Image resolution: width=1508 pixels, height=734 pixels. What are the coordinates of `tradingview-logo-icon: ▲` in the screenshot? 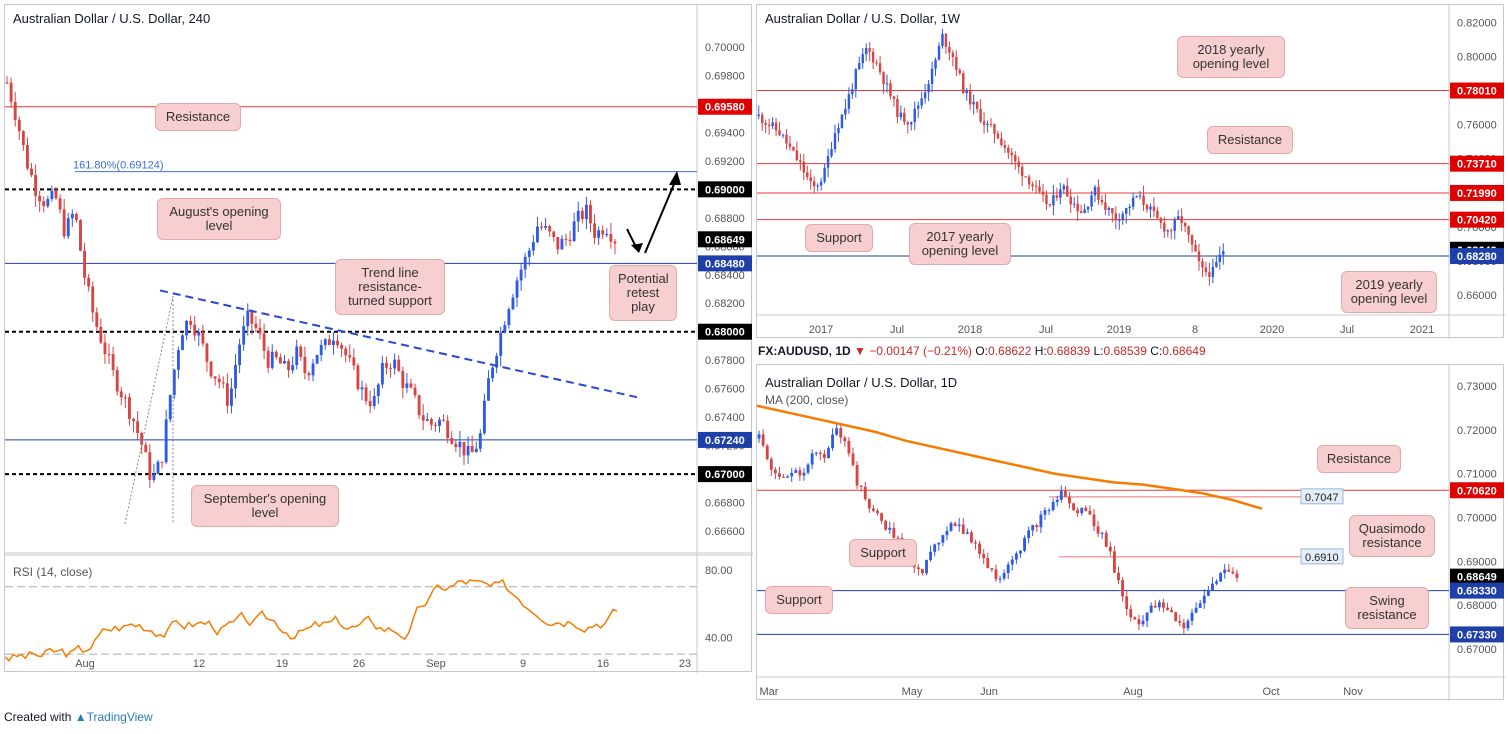 It's located at (80, 717).